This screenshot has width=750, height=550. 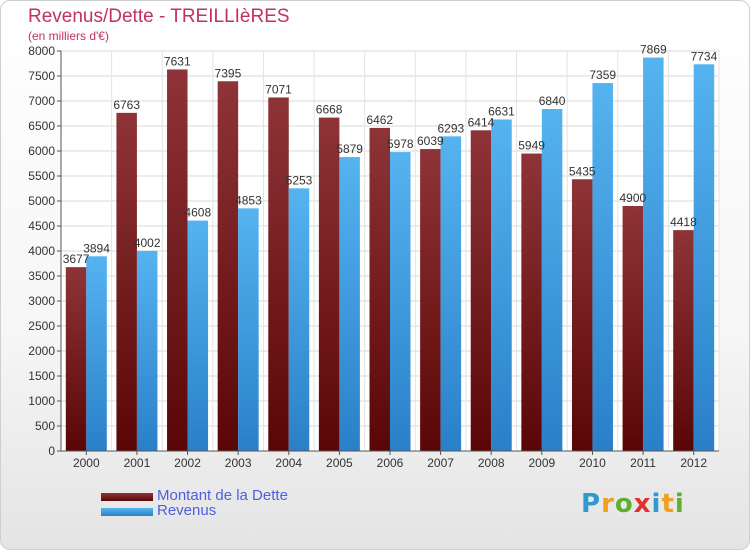 I want to click on bar-revenus-2009, so click(x=552, y=280).